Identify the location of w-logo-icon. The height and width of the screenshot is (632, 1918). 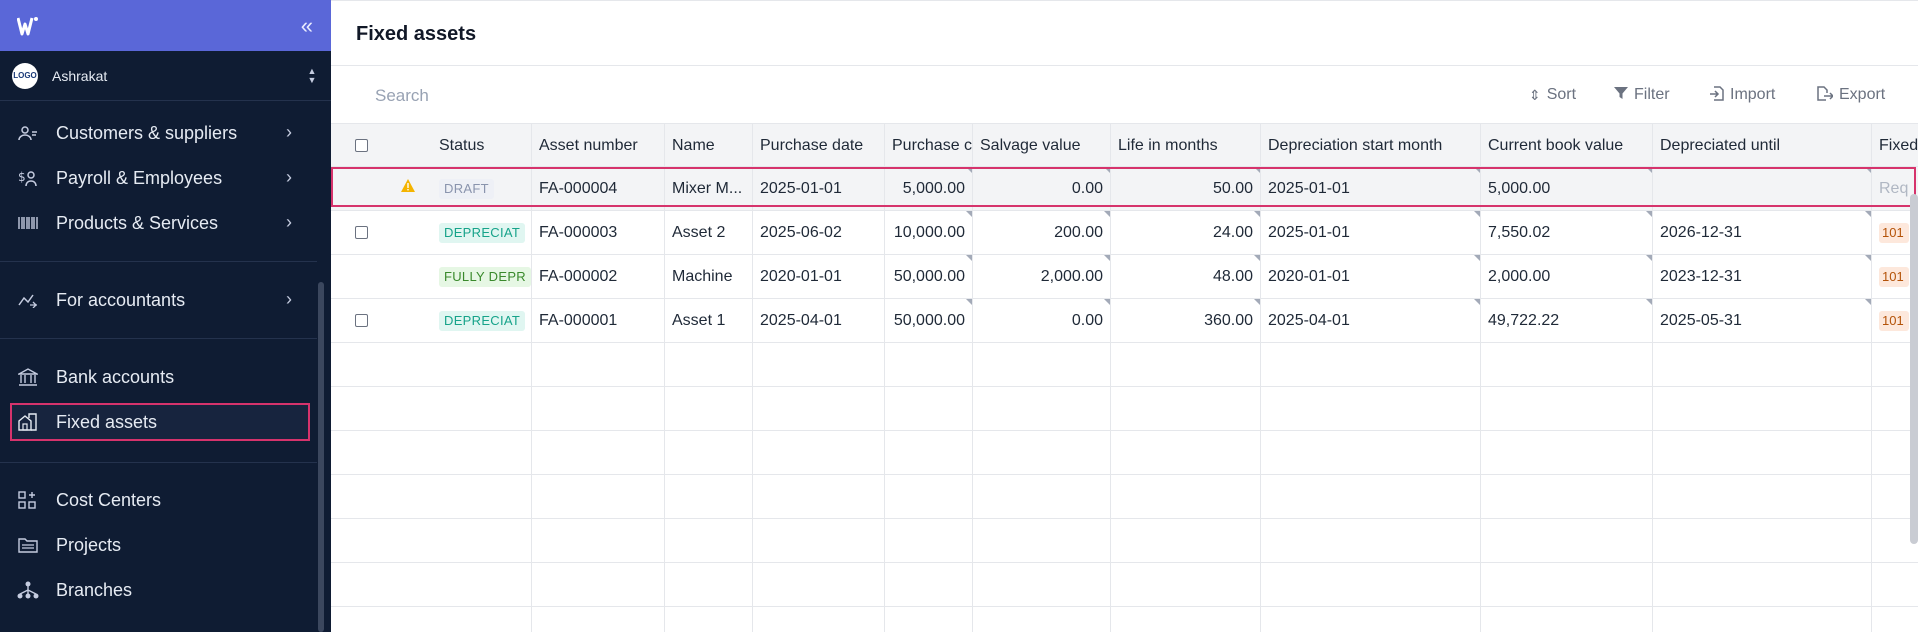
(28, 26).